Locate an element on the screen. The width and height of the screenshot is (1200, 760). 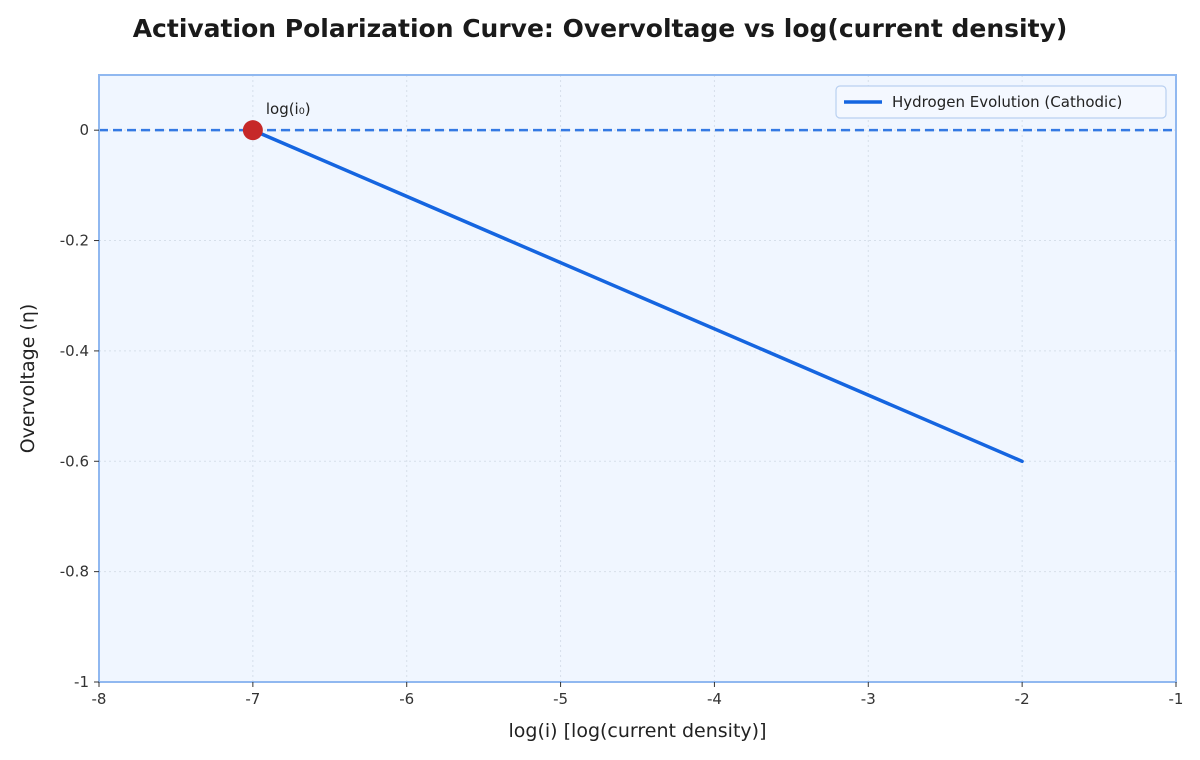
y-tick-label: -0.4 is located at coordinates (74, 351).